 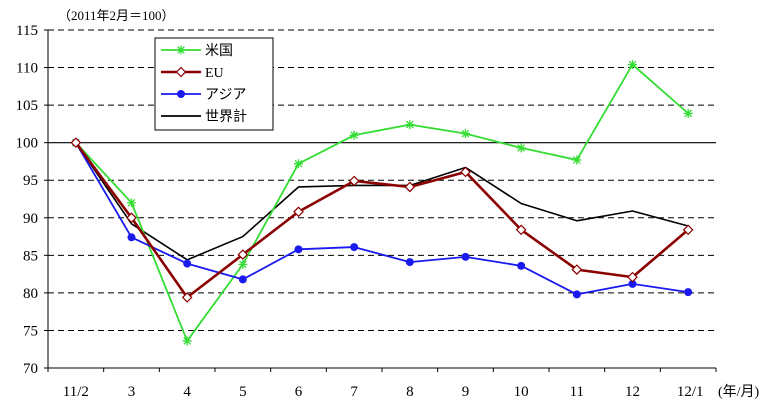 I want to click on legend-label: アジア, so click(x=225, y=95).